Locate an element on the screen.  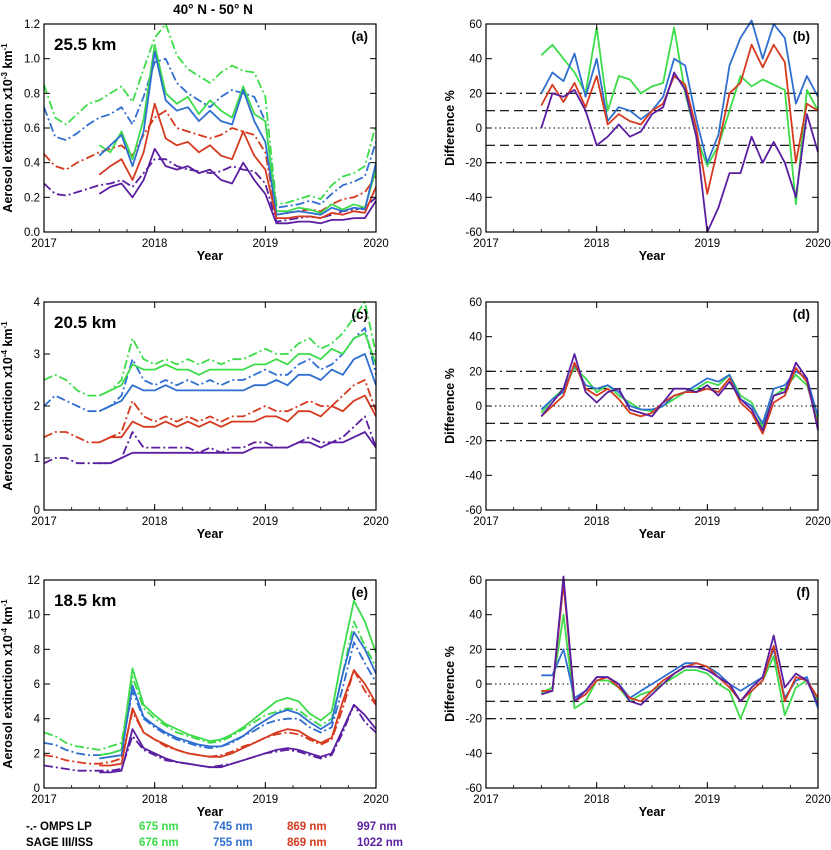
y-tick-label: 1.0 is located at coordinates (32, 60).